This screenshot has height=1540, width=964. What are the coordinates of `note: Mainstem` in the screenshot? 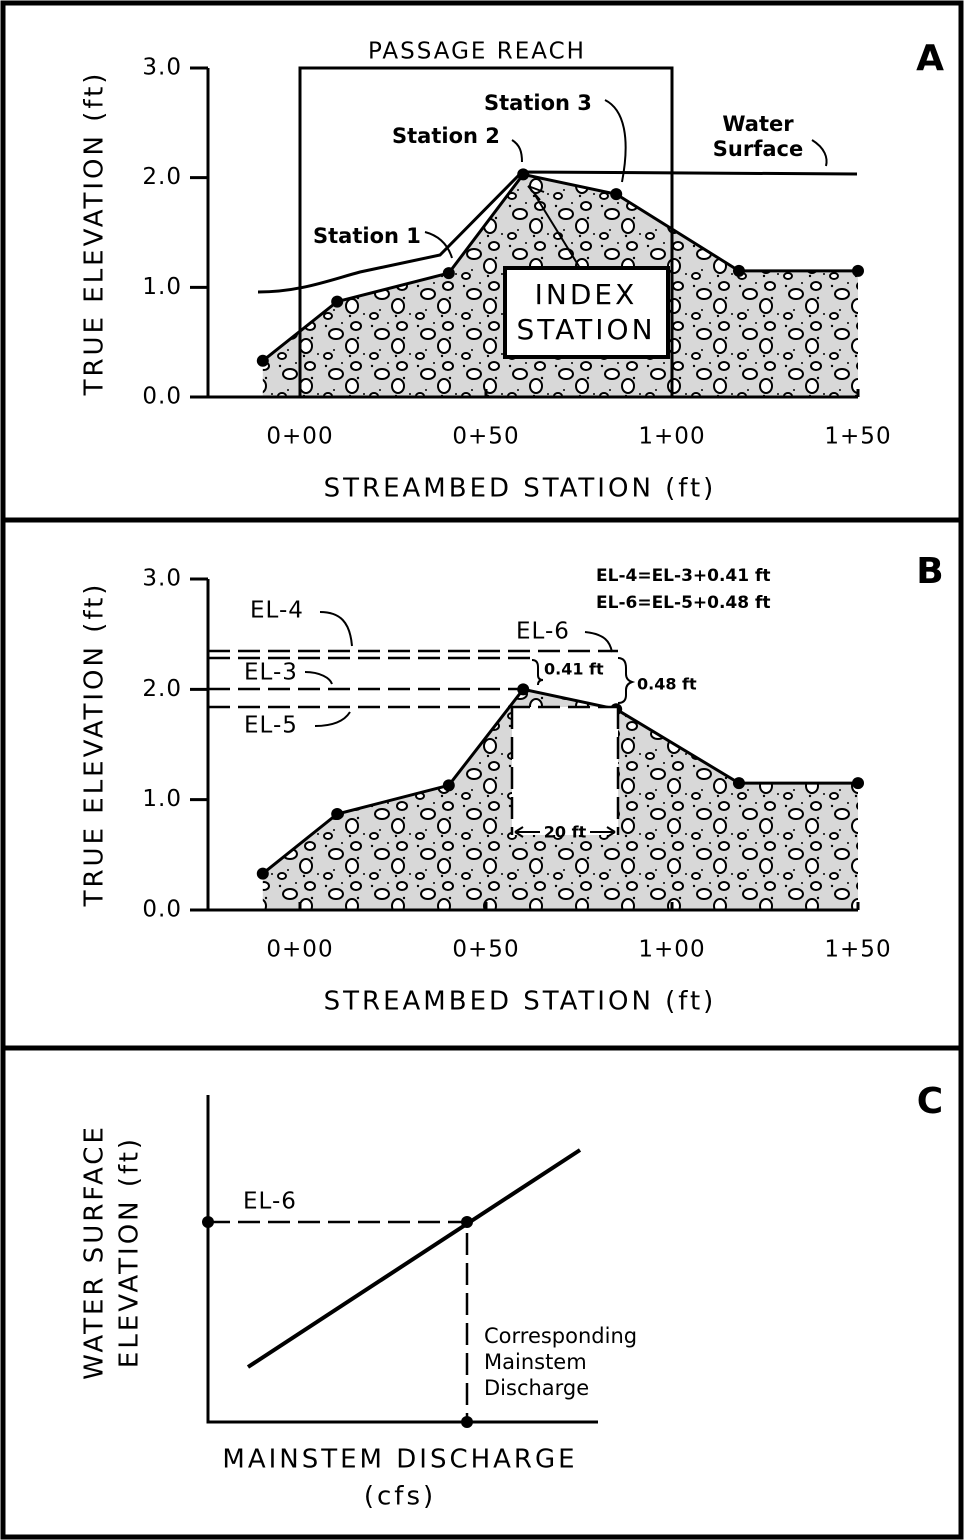 It's located at (535, 1362).